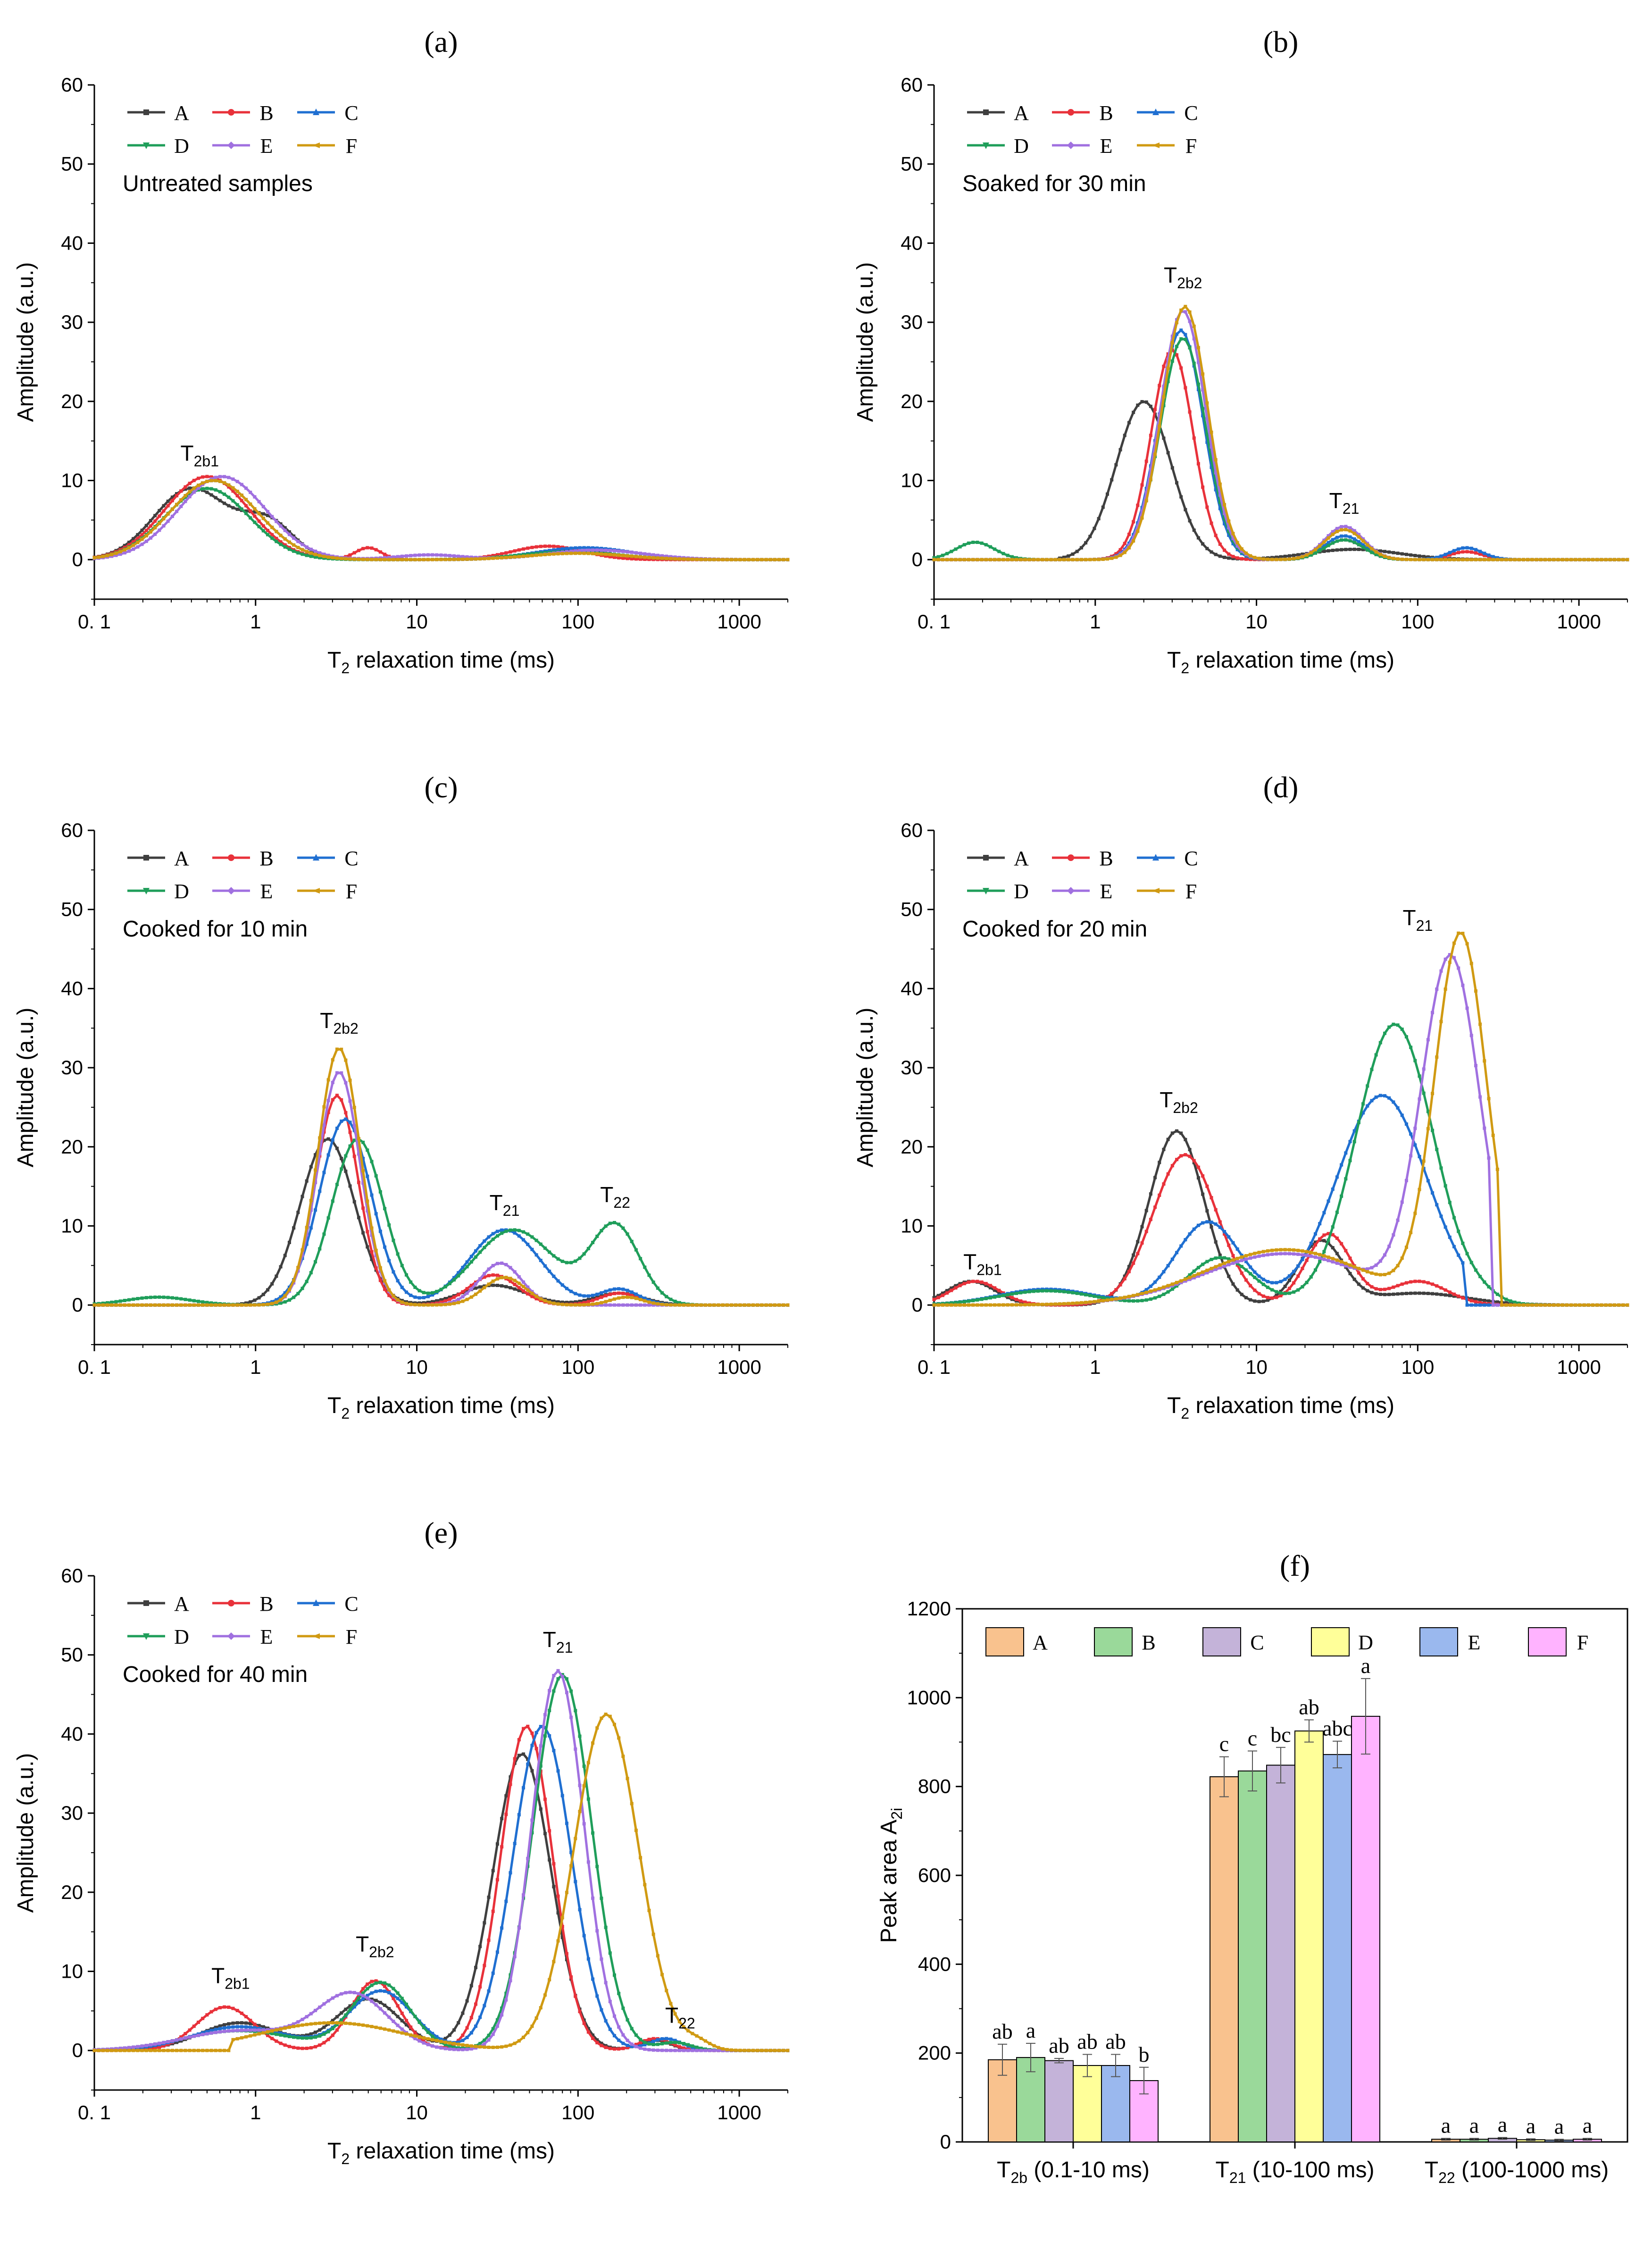 The image size is (1652, 2241). What do you see at coordinates (72, 164) in the screenshot?
I see `y-tick-label: 50` at bounding box center [72, 164].